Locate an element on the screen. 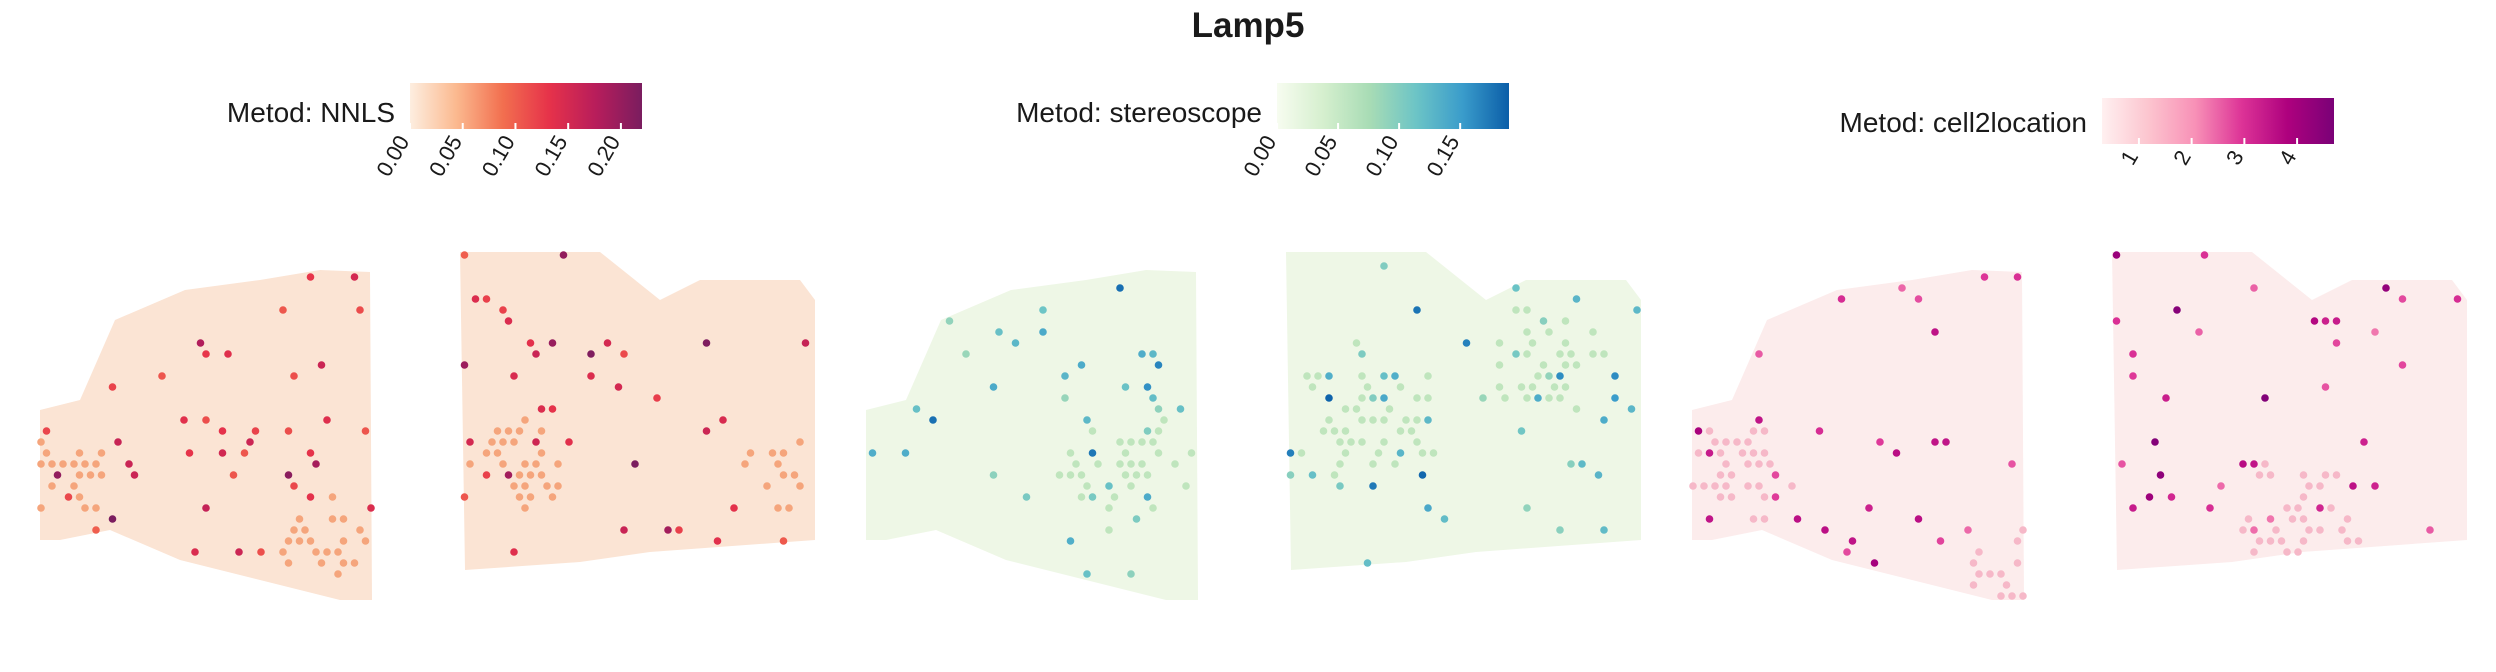  colorbar-tick-label: 0.00 is located at coordinates (392, 156).